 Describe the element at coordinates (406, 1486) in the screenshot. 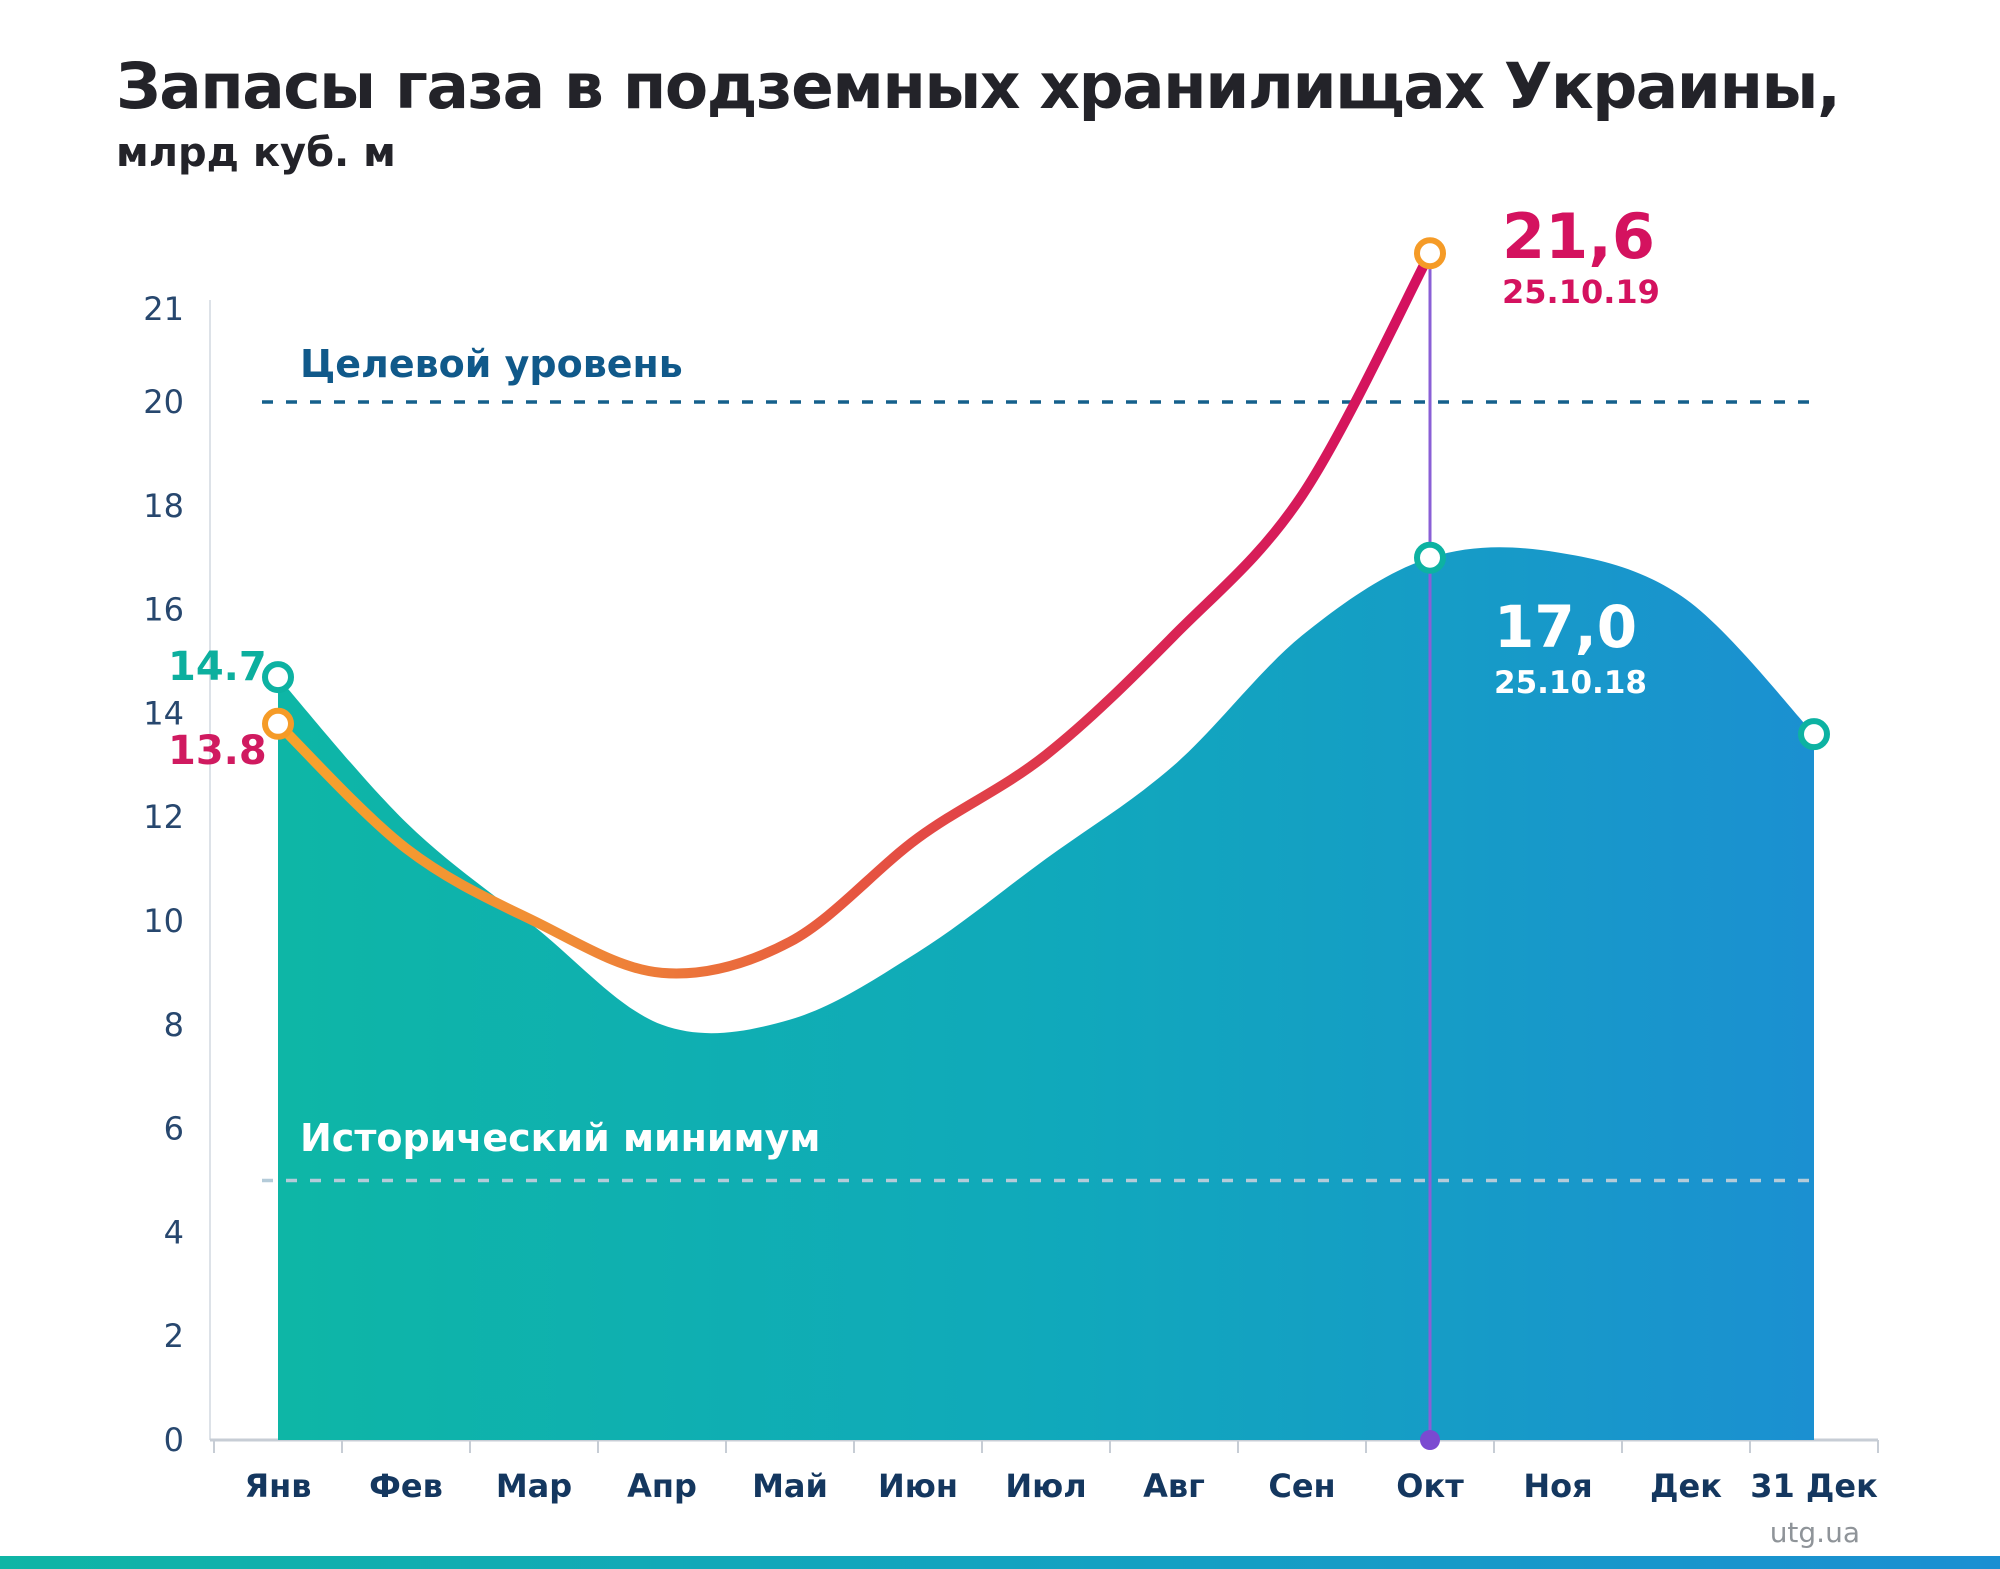

I see `x-axis-label: Фев` at that location.